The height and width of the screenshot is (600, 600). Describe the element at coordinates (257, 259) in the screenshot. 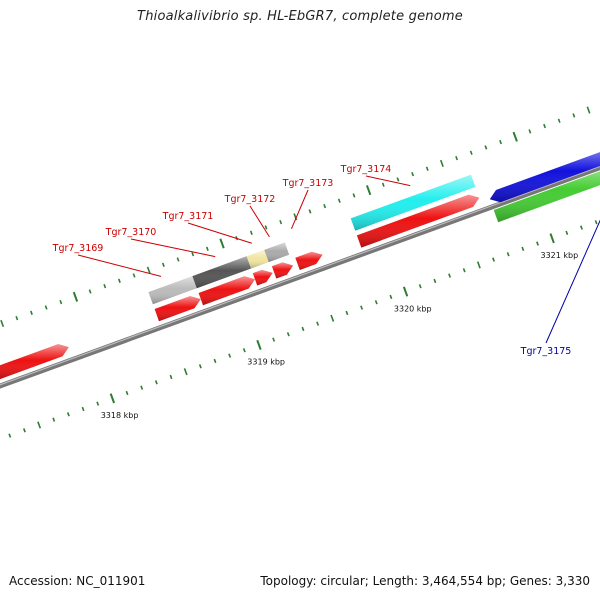

I see `feature-block-f6` at that location.